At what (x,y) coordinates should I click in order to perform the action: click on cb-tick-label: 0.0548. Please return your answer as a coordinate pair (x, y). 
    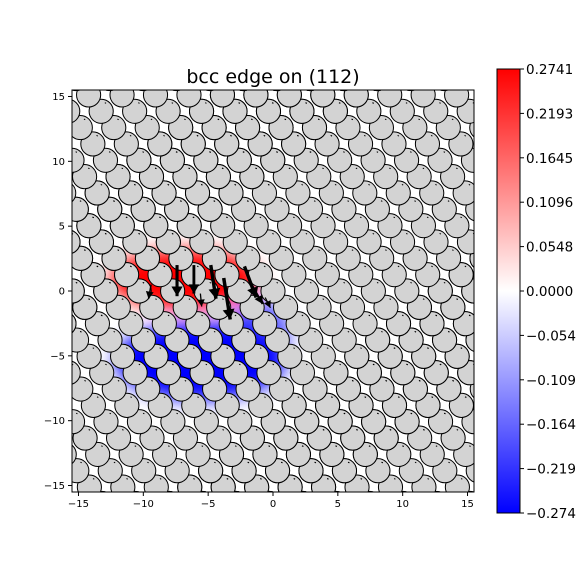
    Looking at the image, I should click on (549, 248).